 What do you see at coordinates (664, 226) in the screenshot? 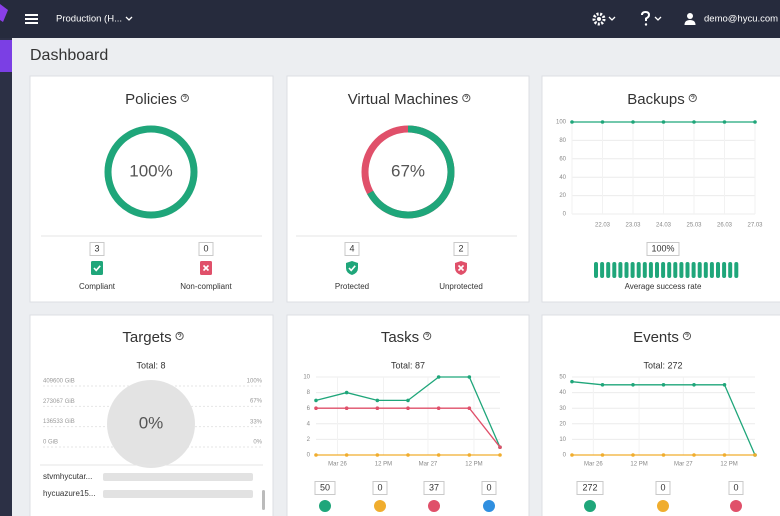
I see `x-tick-label: 24.03` at bounding box center [664, 226].